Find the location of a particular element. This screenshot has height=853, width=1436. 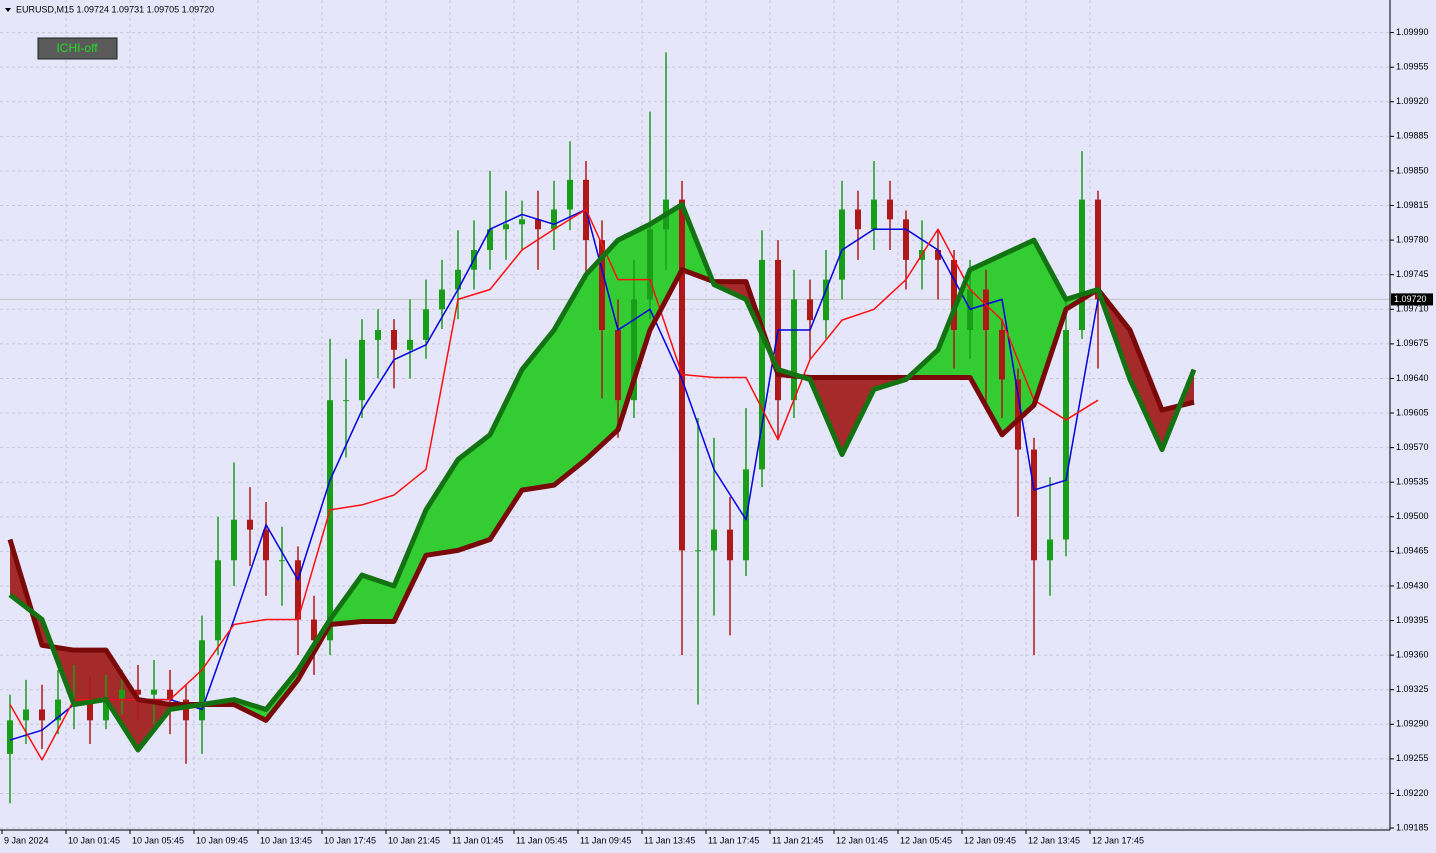

x-tick-label: 12 Jan 01:45 is located at coordinates (862, 840).